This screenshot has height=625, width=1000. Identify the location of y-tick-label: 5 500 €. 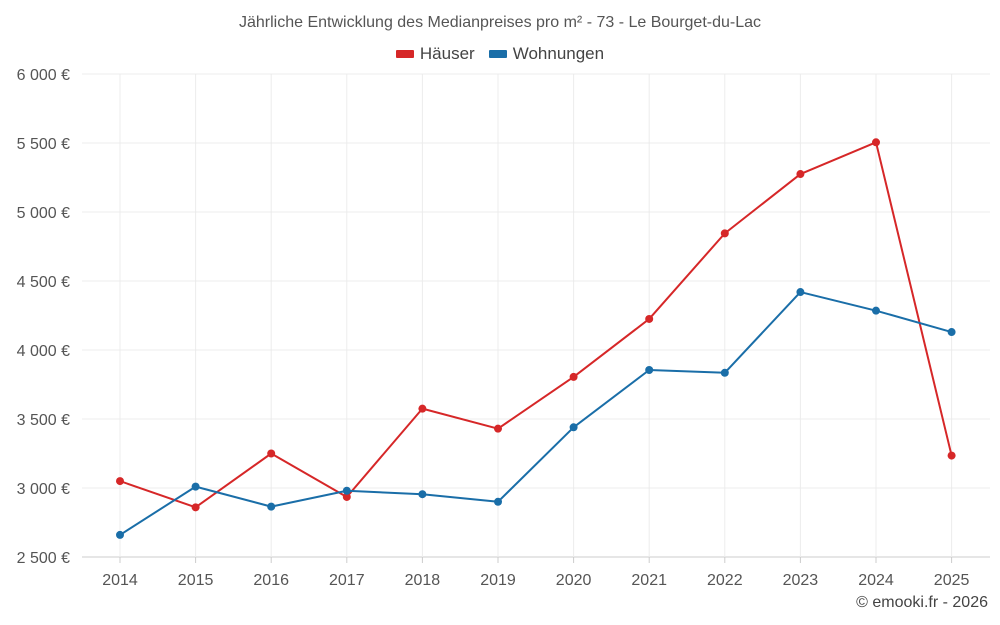
(43, 144).